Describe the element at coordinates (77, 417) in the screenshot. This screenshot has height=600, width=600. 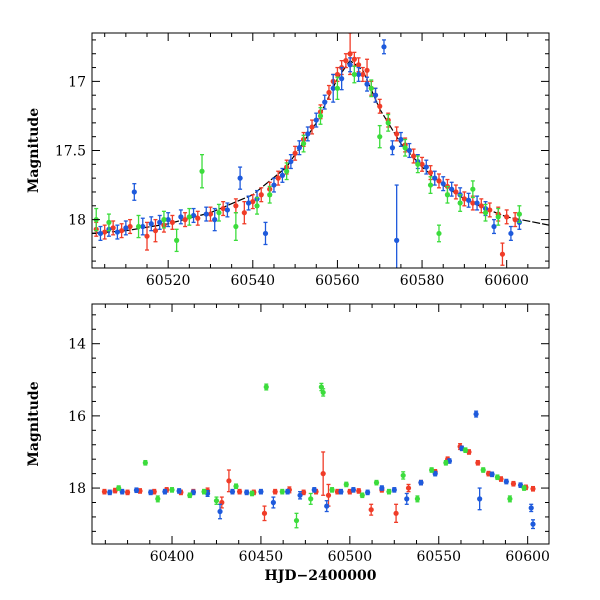
I see `y-tick-label: 16` at that location.